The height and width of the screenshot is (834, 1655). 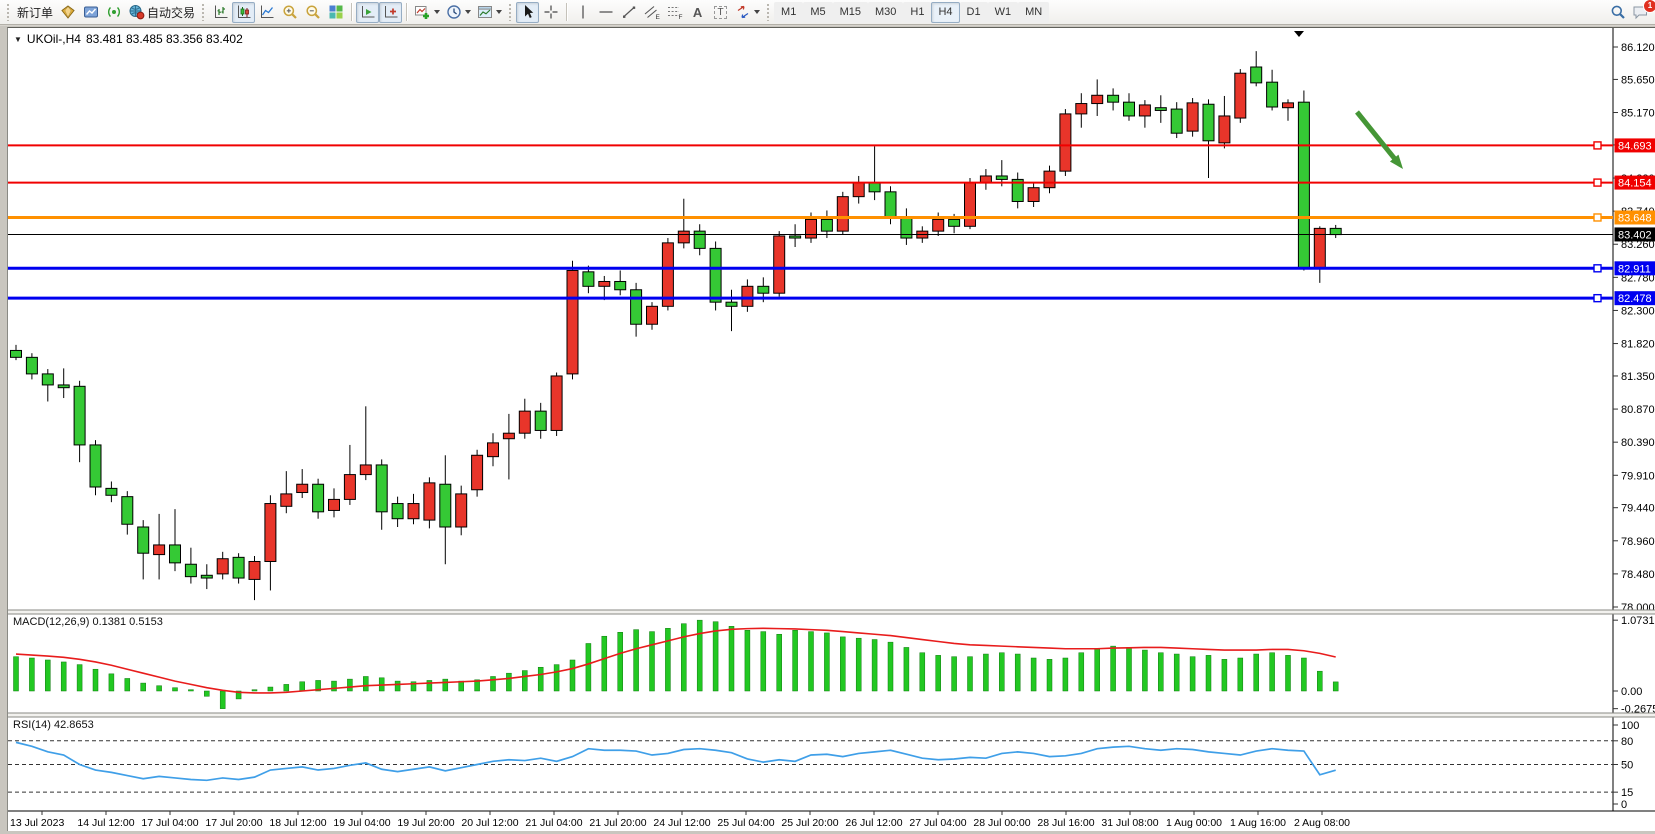 What do you see at coordinates (335, 12) in the screenshot?
I see `tile-windows-button` at bounding box center [335, 12].